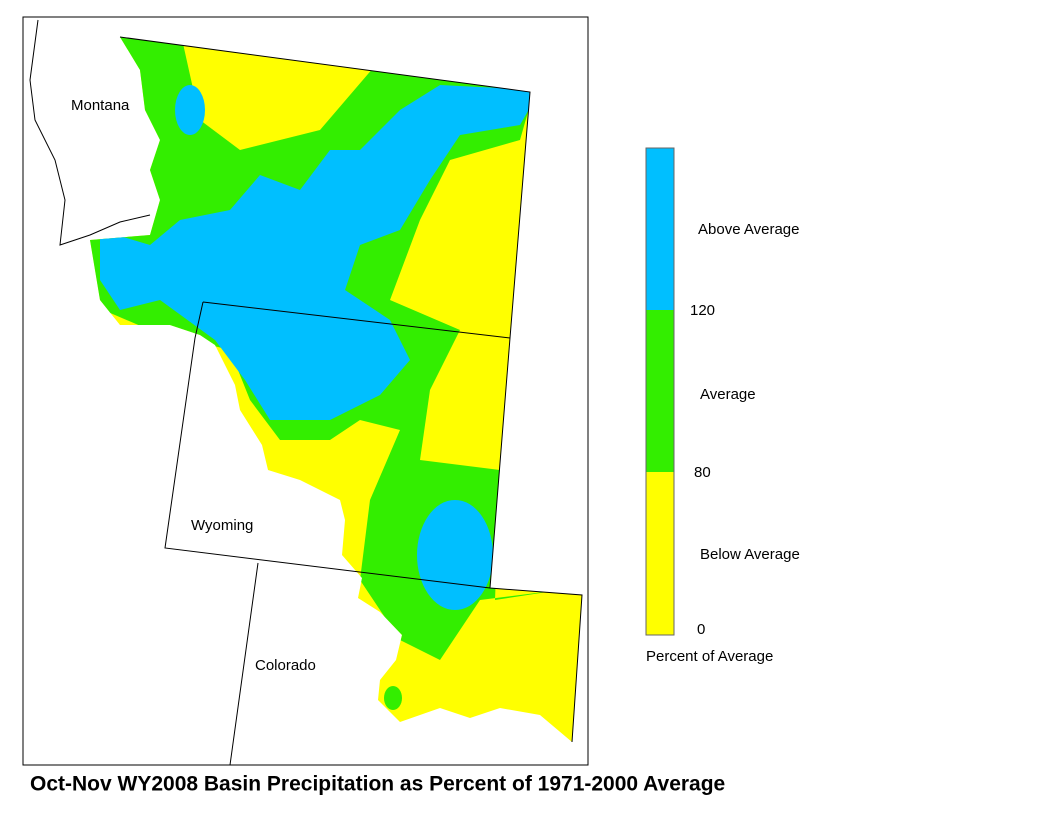 The image size is (1056, 821). I want to click on legend-title: Percent of Average, so click(709, 656).